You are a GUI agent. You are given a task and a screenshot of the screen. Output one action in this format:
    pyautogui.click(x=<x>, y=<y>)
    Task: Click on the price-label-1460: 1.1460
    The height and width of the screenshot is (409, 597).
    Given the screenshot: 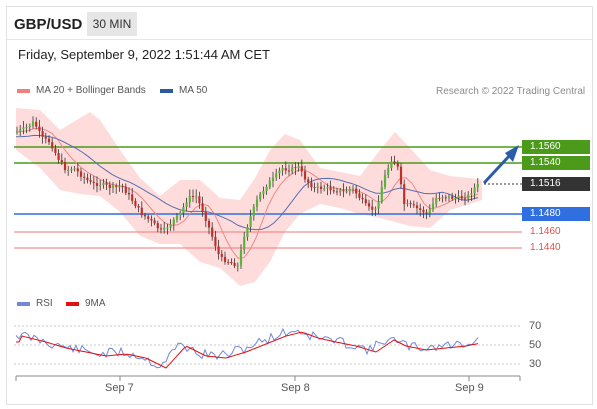 What is the action you would take?
    pyautogui.click(x=545, y=231)
    